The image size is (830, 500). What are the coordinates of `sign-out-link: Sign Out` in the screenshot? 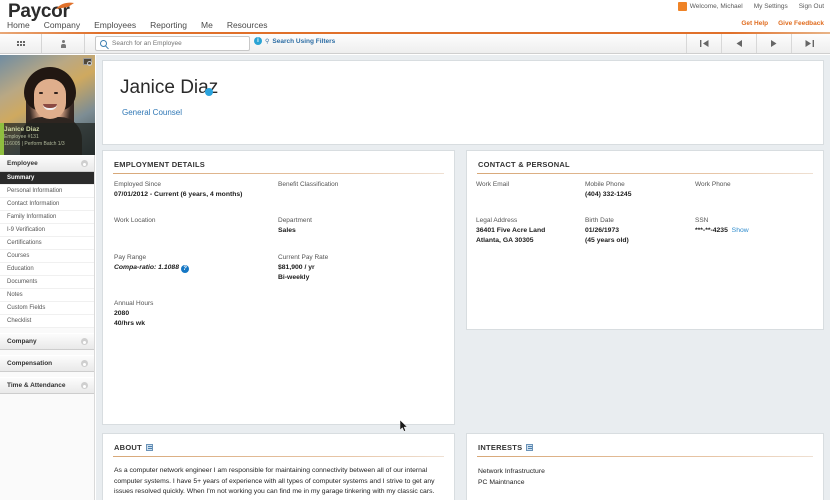 It's located at (811, 6).